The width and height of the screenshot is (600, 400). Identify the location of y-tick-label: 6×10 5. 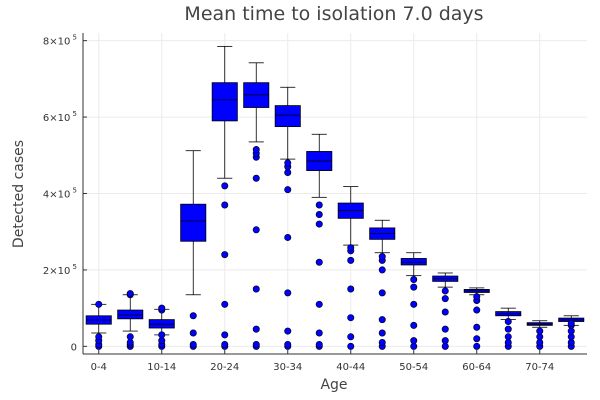
(60, 117).